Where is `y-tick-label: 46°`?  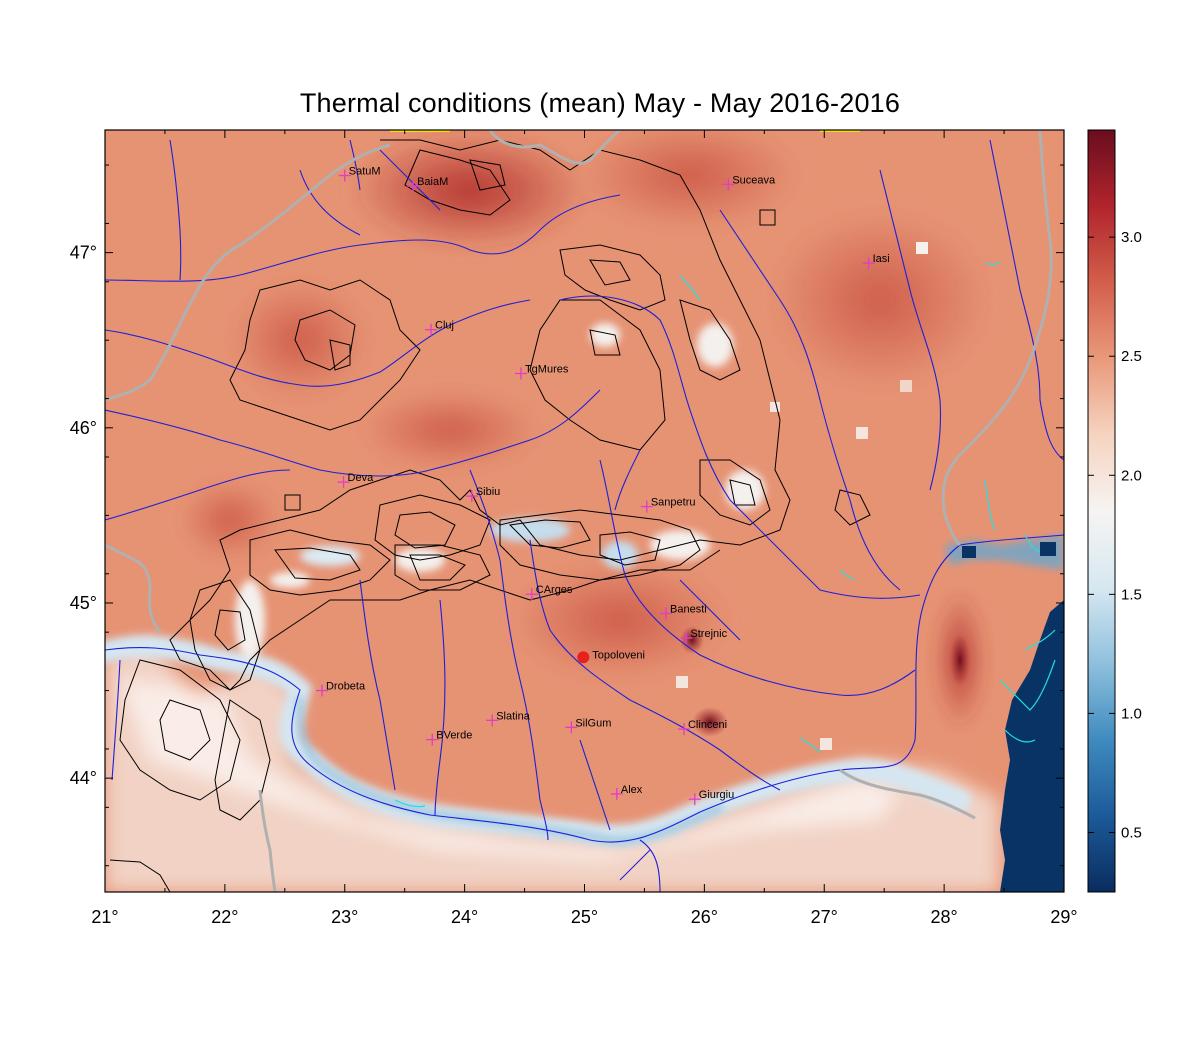 y-tick-label: 46° is located at coordinates (83, 428).